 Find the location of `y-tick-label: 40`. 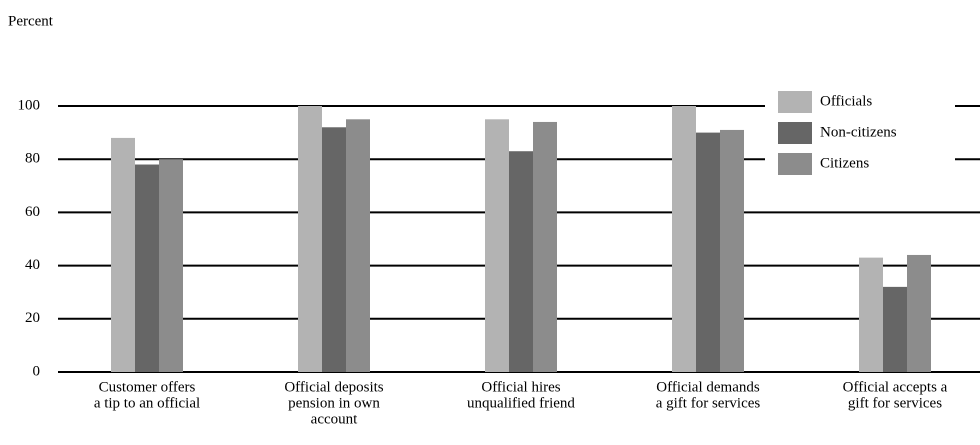

y-tick-label: 40 is located at coordinates (32, 265).